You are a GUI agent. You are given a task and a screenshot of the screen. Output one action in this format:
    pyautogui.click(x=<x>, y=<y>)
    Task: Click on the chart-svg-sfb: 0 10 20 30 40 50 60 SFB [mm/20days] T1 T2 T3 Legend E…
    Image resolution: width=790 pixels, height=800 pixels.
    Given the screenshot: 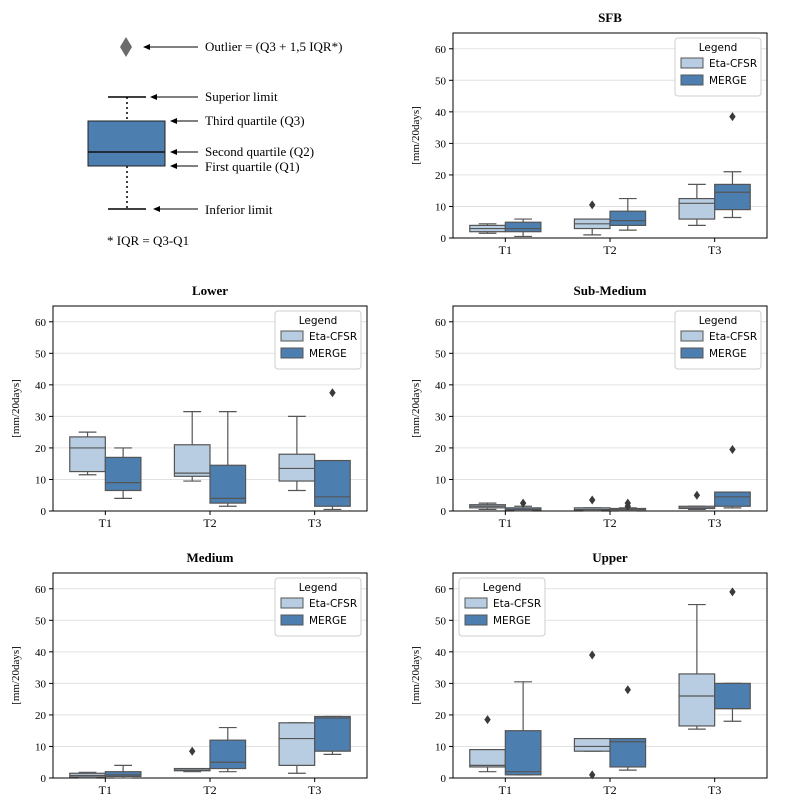 What is the action you would take?
    pyautogui.click(x=589, y=133)
    